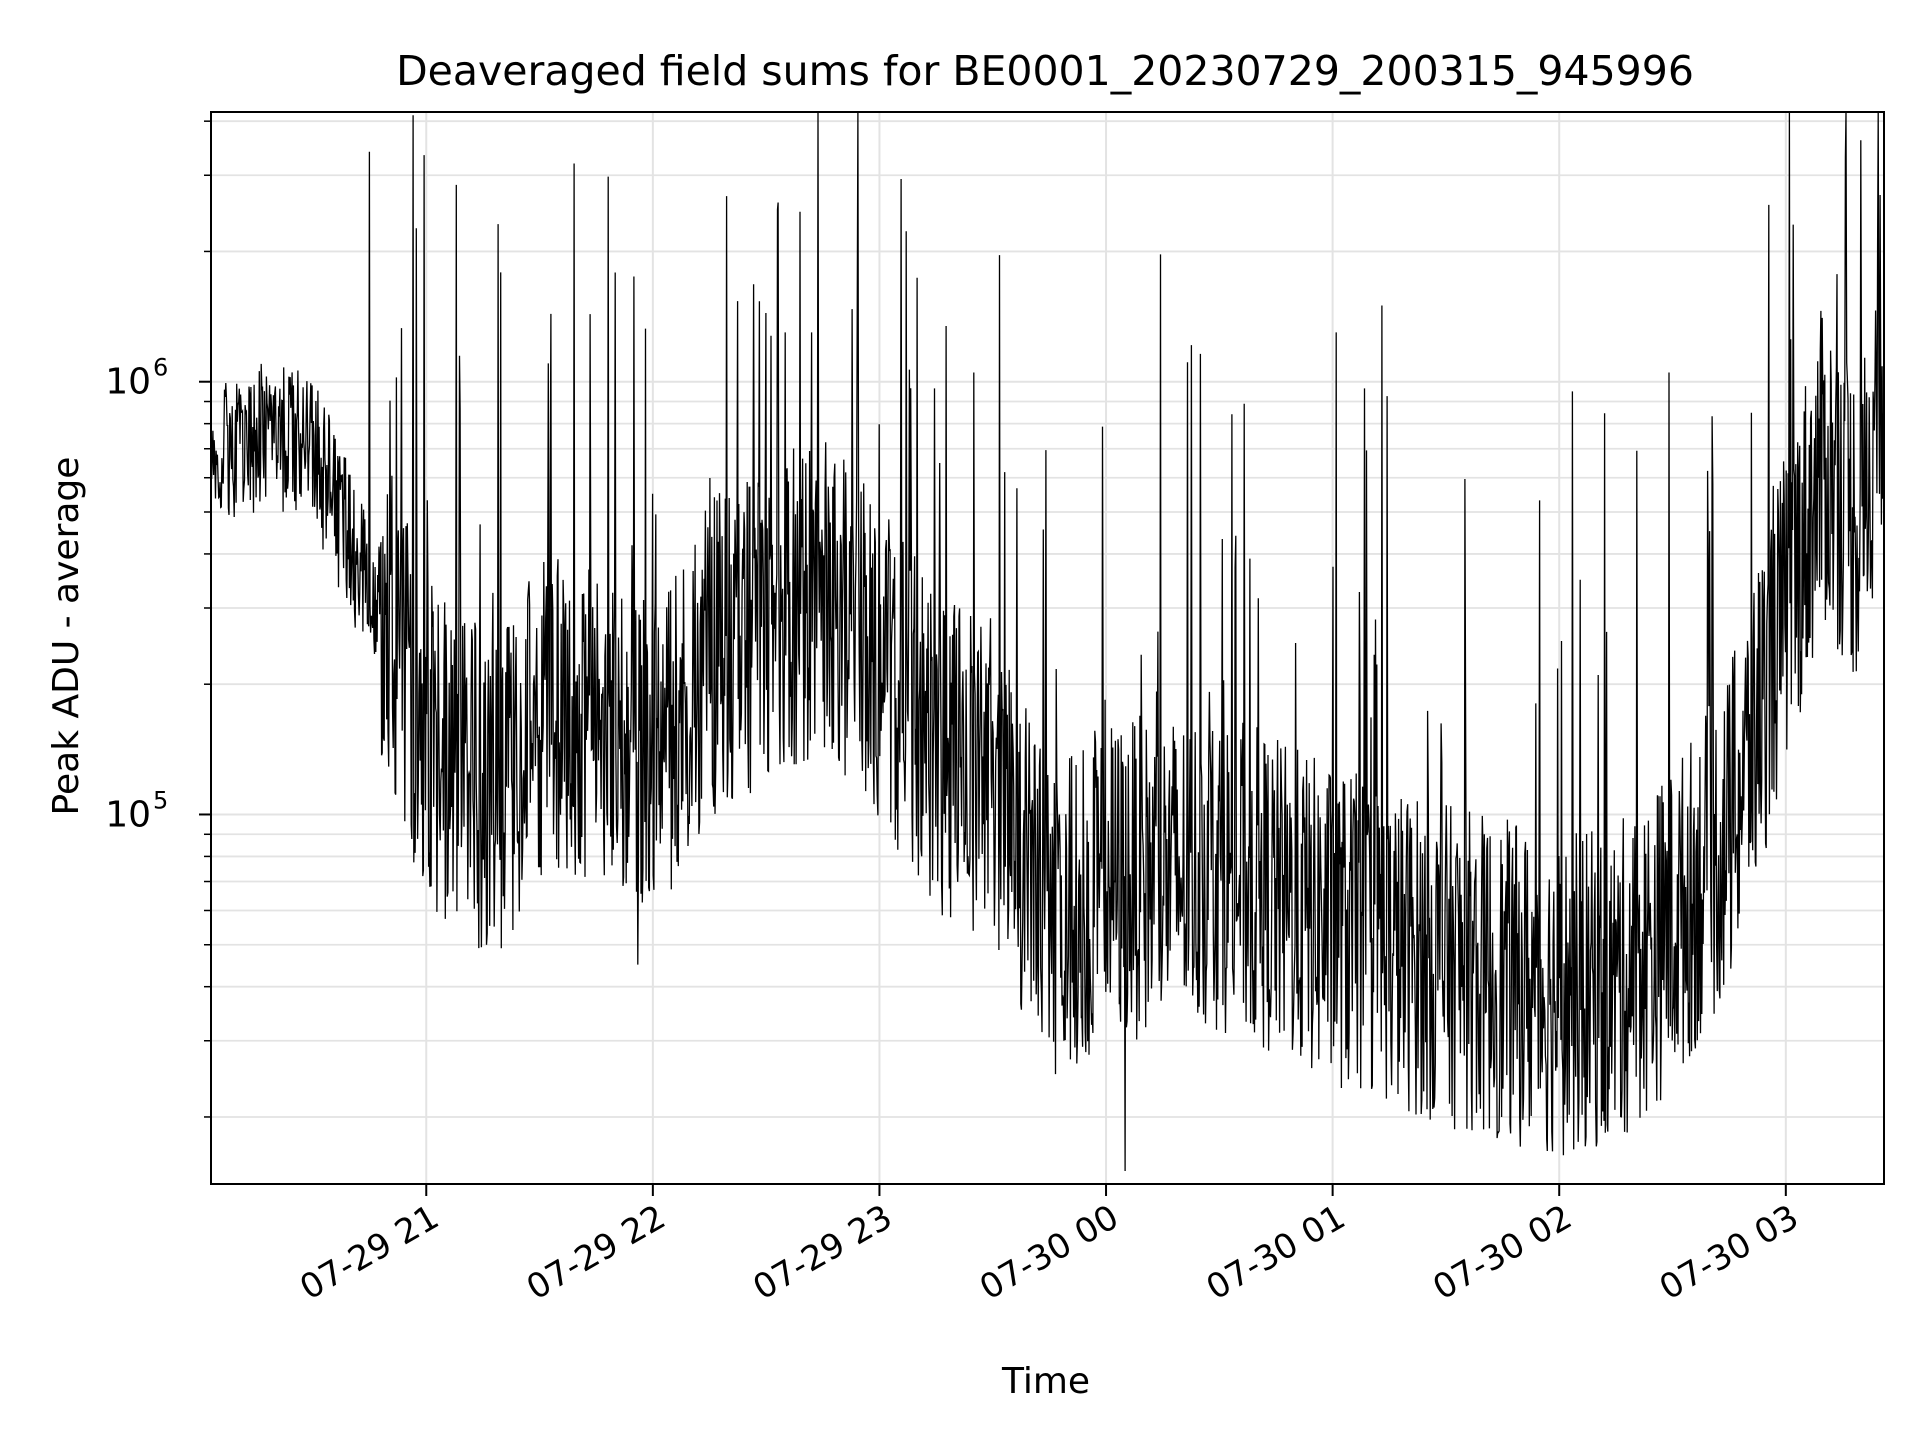  Describe the element at coordinates (160, 800) in the screenshot. I see `y-tick-label-exponent: 5` at that location.